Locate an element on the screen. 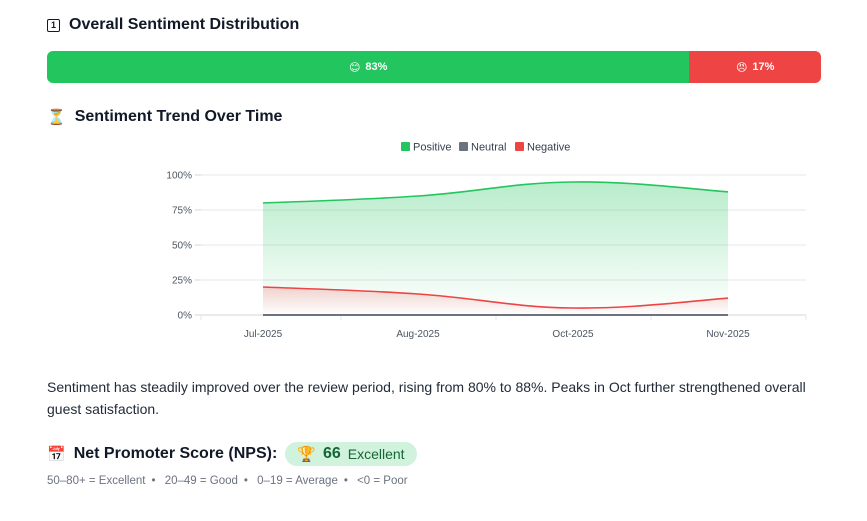 Image resolution: width=867 pixels, height=521 pixels. smile-emoji-icon: 😊 is located at coordinates (354, 67).